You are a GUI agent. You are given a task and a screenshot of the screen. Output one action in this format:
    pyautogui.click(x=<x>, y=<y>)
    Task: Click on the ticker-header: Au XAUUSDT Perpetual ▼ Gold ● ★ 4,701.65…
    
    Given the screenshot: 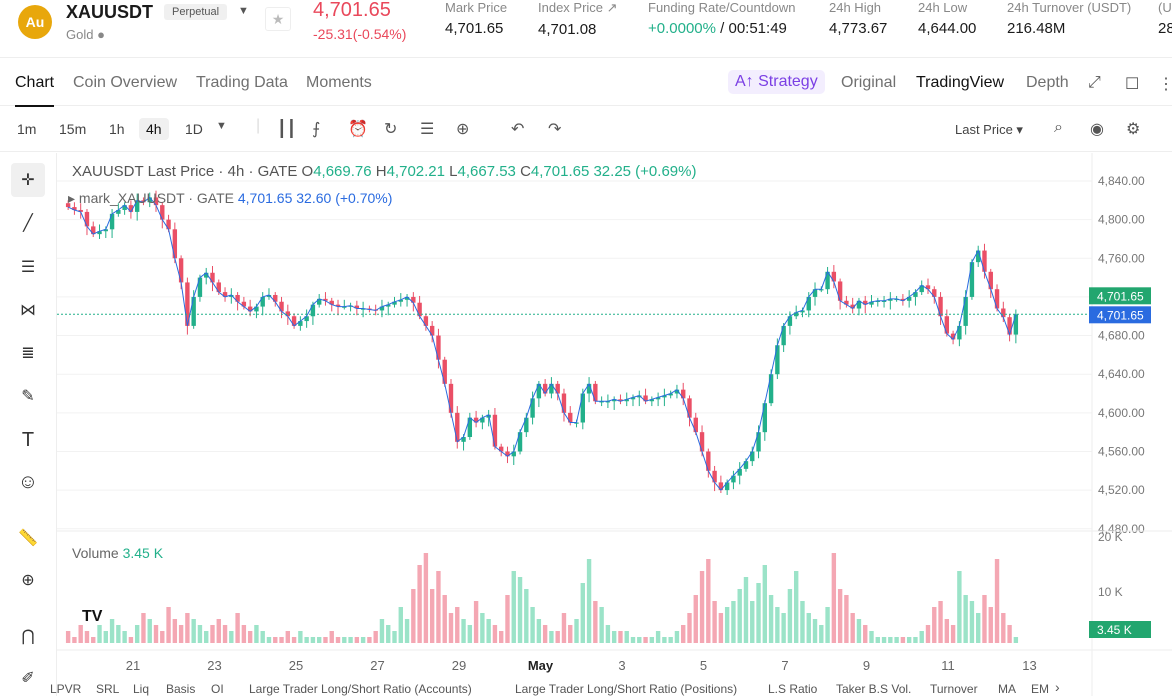 What is the action you would take?
    pyautogui.click(x=586, y=29)
    